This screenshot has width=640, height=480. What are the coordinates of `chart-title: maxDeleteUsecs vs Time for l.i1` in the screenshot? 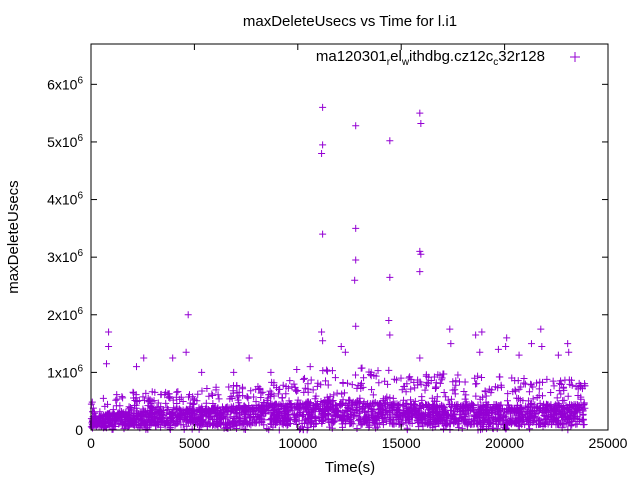 It's located at (350, 21).